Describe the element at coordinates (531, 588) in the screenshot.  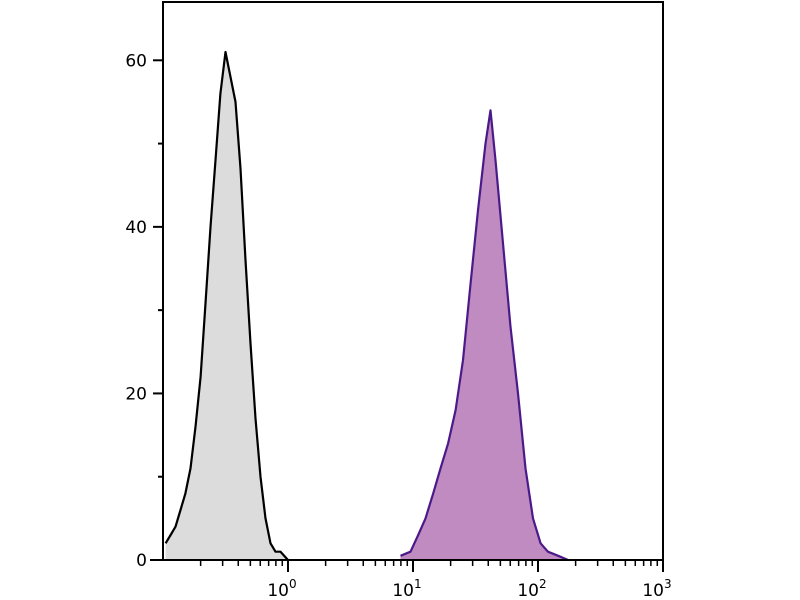
I see `x-tick-label: 10²` at that location.